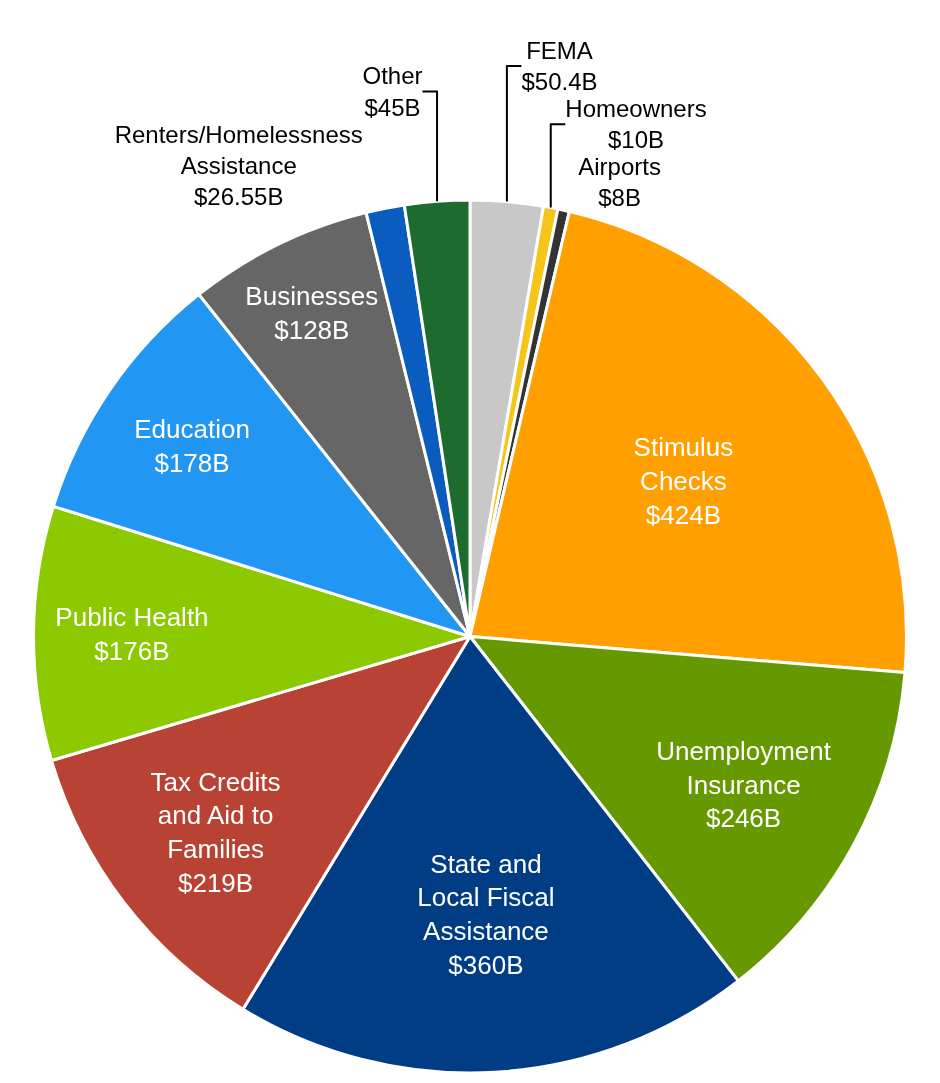 This screenshot has width=940, height=1083. I want to click on data-label: $8B, so click(619, 198).